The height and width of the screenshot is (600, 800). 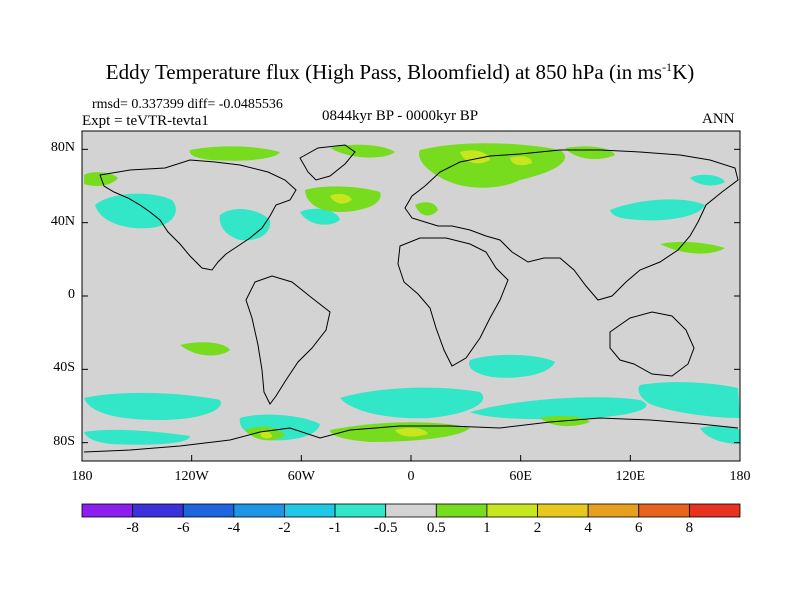 What do you see at coordinates (64, 441) in the screenshot?
I see `lat-tick-label: 80S` at bounding box center [64, 441].